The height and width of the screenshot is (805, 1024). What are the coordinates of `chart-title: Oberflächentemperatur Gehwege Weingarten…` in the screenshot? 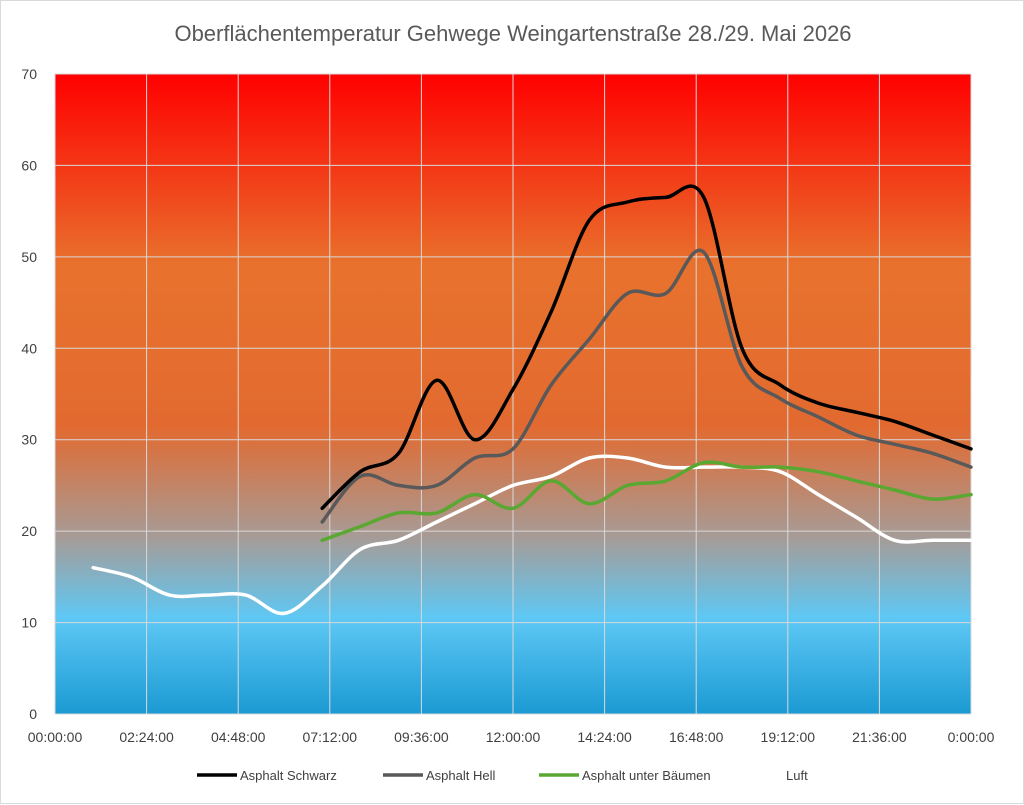 It's located at (512, 33).